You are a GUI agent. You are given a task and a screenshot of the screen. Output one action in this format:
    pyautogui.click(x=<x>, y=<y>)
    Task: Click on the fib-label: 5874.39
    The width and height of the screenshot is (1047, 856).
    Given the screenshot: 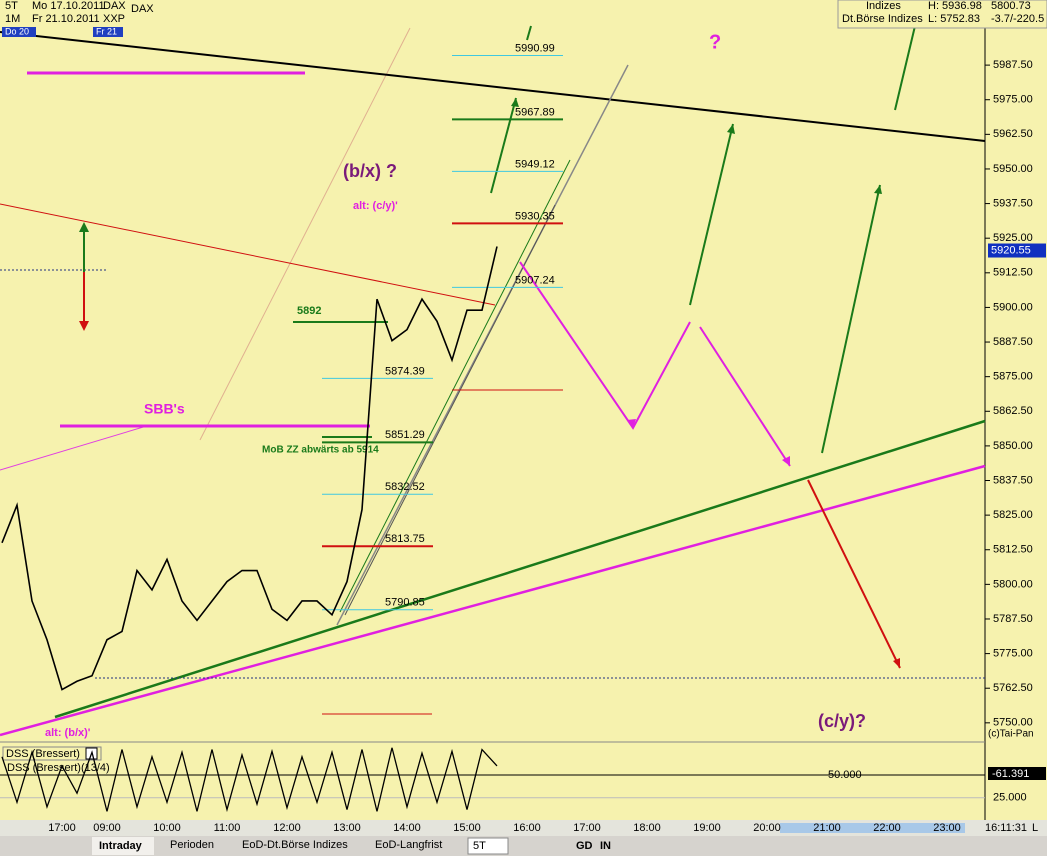 What is the action you would take?
    pyautogui.click(x=405, y=371)
    